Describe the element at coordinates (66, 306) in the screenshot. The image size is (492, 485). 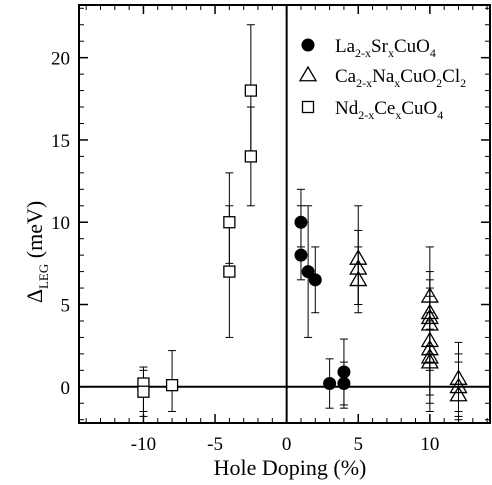
I see `y-tick-label: 5` at that location.